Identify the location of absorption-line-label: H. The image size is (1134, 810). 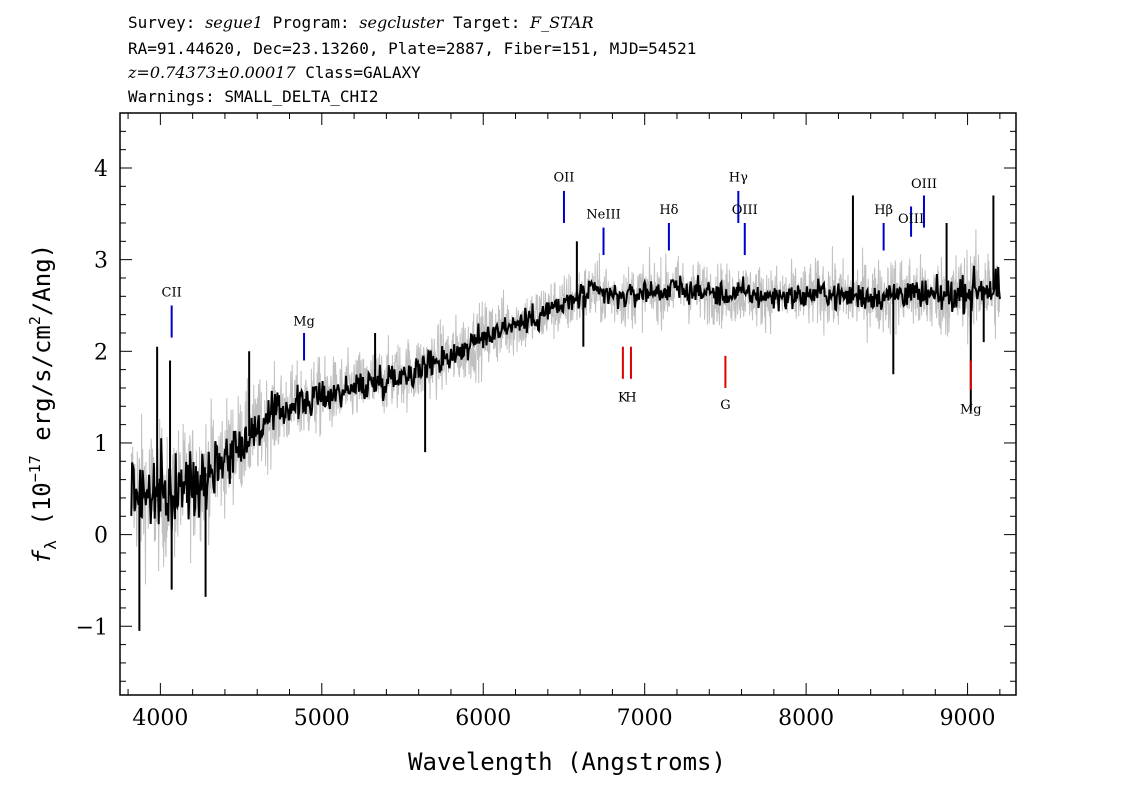
(630, 398).